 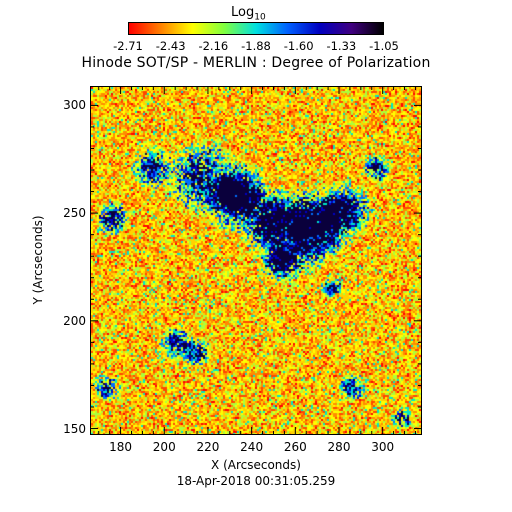 What do you see at coordinates (256, 46) in the screenshot?
I see `colorbar-tick-label: -1.88` at bounding box center [256, 46].